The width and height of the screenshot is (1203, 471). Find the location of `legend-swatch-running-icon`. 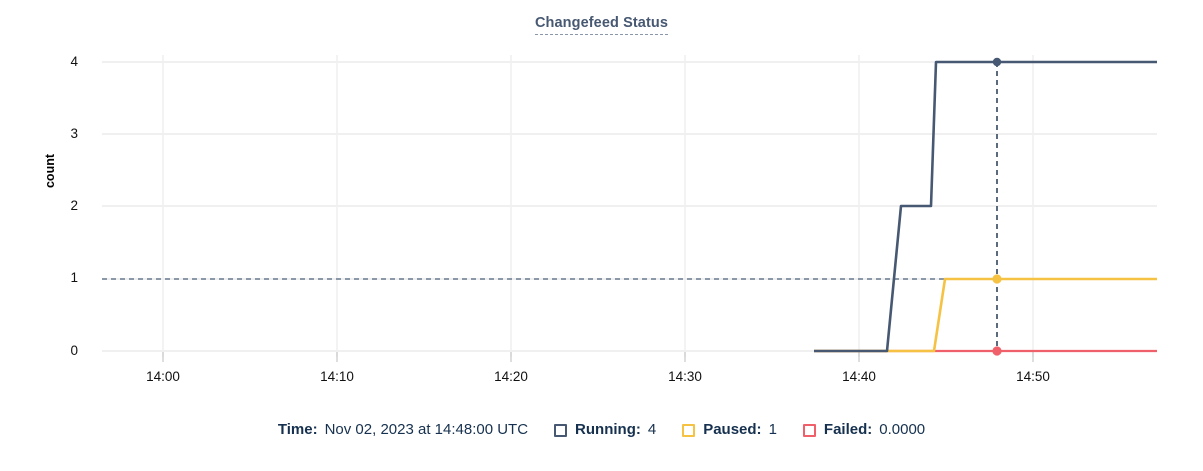

legend-swatch-running-icon is located at coordinates (561, 430).